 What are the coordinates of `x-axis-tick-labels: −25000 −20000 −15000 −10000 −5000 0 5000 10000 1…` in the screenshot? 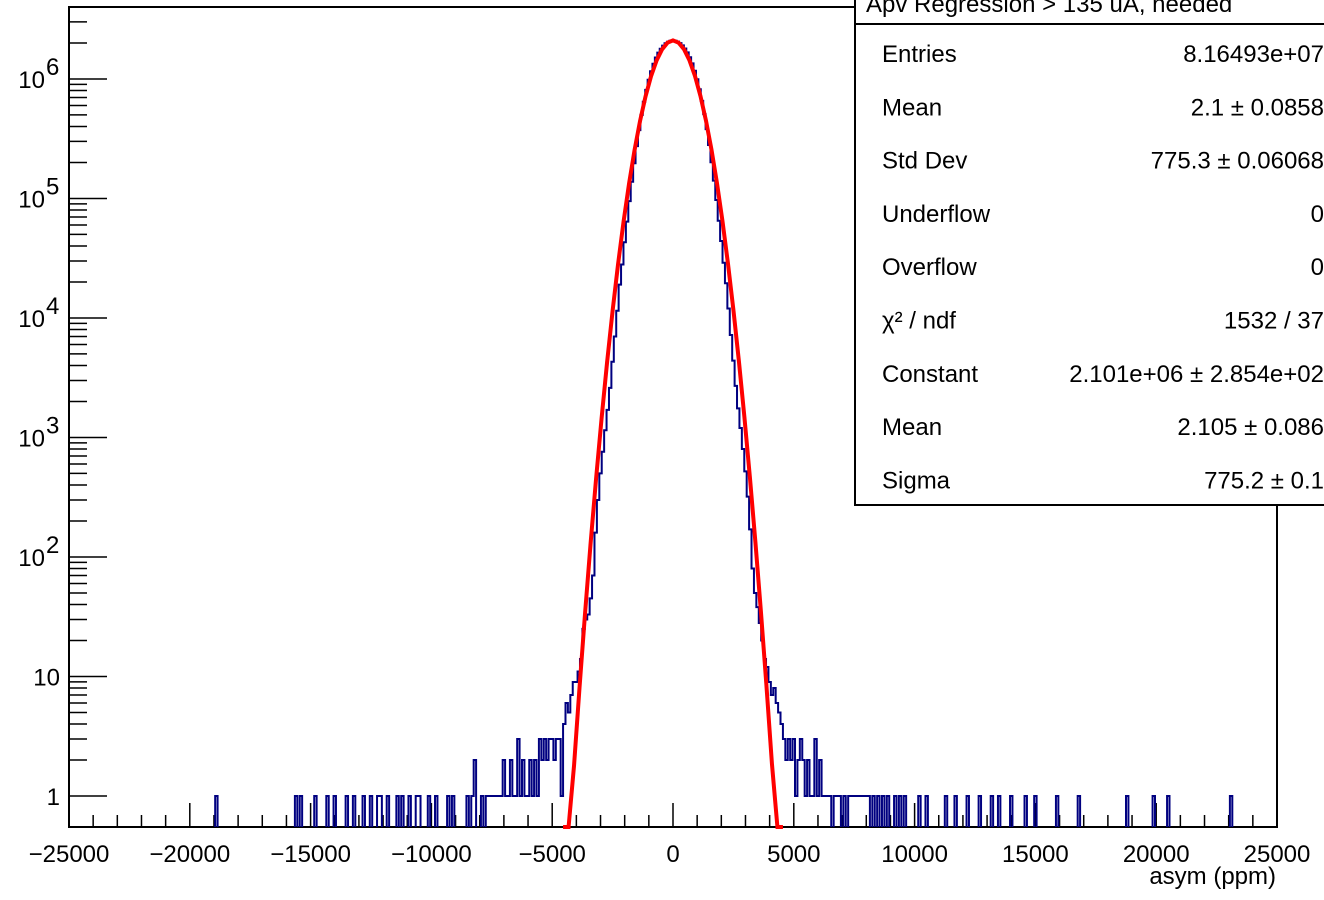 It's located at (670, 854).